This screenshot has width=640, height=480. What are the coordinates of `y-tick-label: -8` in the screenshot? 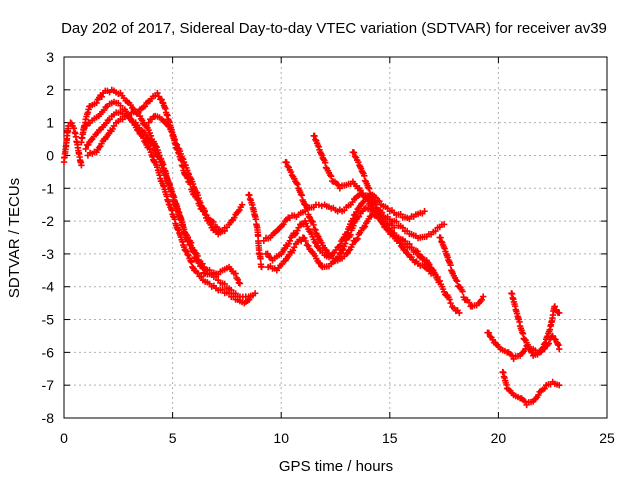 It's located at (48, 418).